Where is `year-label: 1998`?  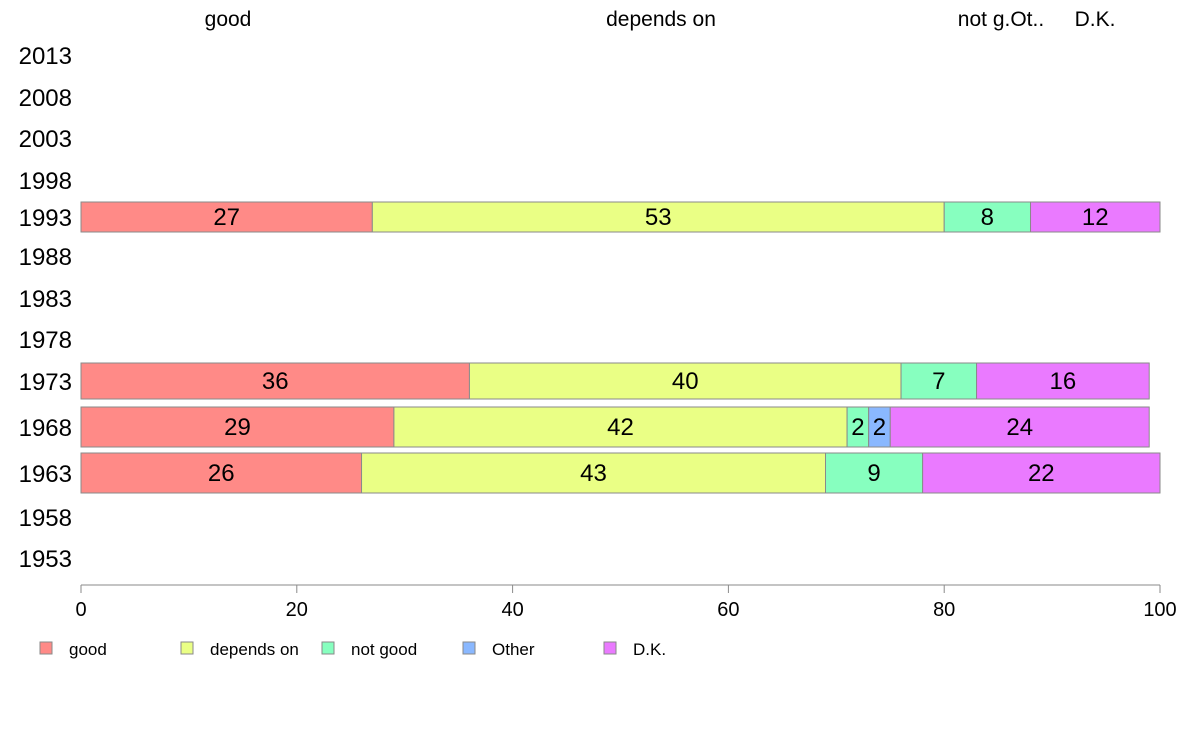
year-label: 1998 is located at coordinates (45, 181).